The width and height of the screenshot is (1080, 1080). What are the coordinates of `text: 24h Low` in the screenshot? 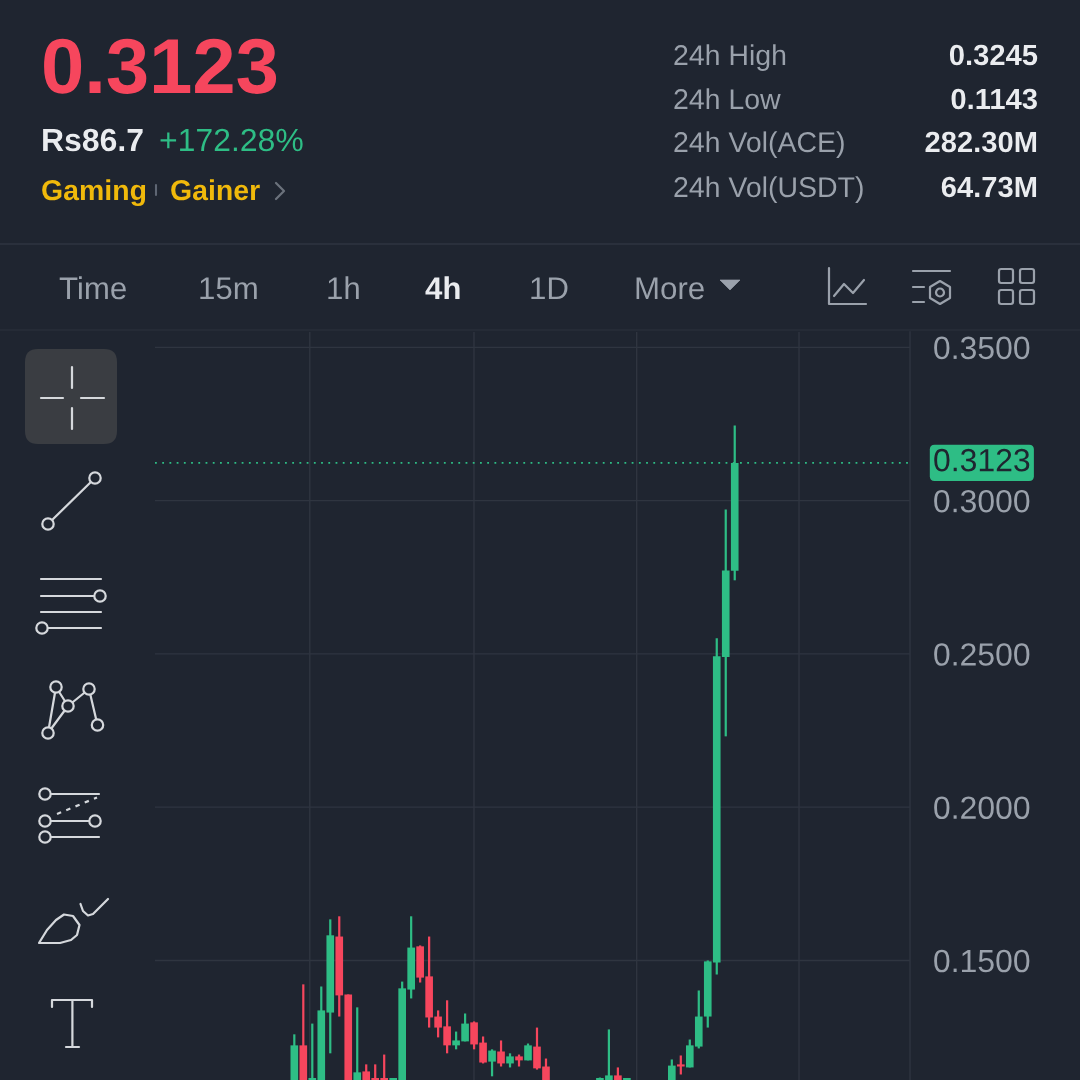 It's located at (727, 99).